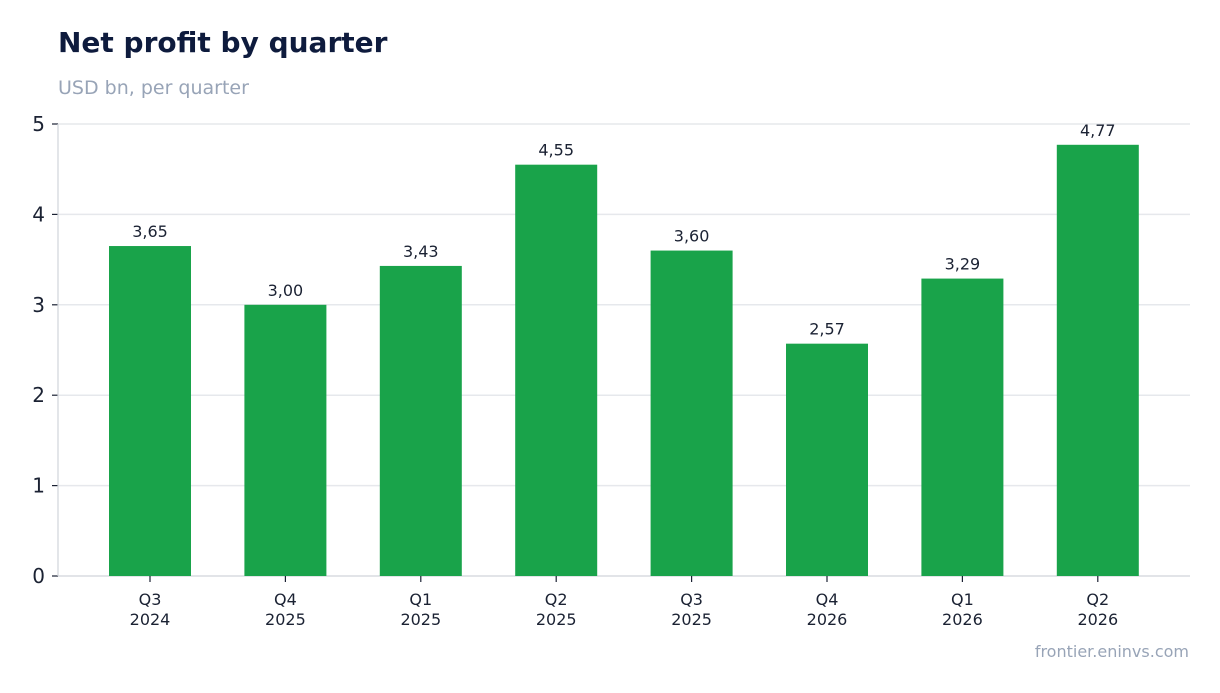  I want to click on chart-subtitle: USD bn, per quarter, so click(153, 88).